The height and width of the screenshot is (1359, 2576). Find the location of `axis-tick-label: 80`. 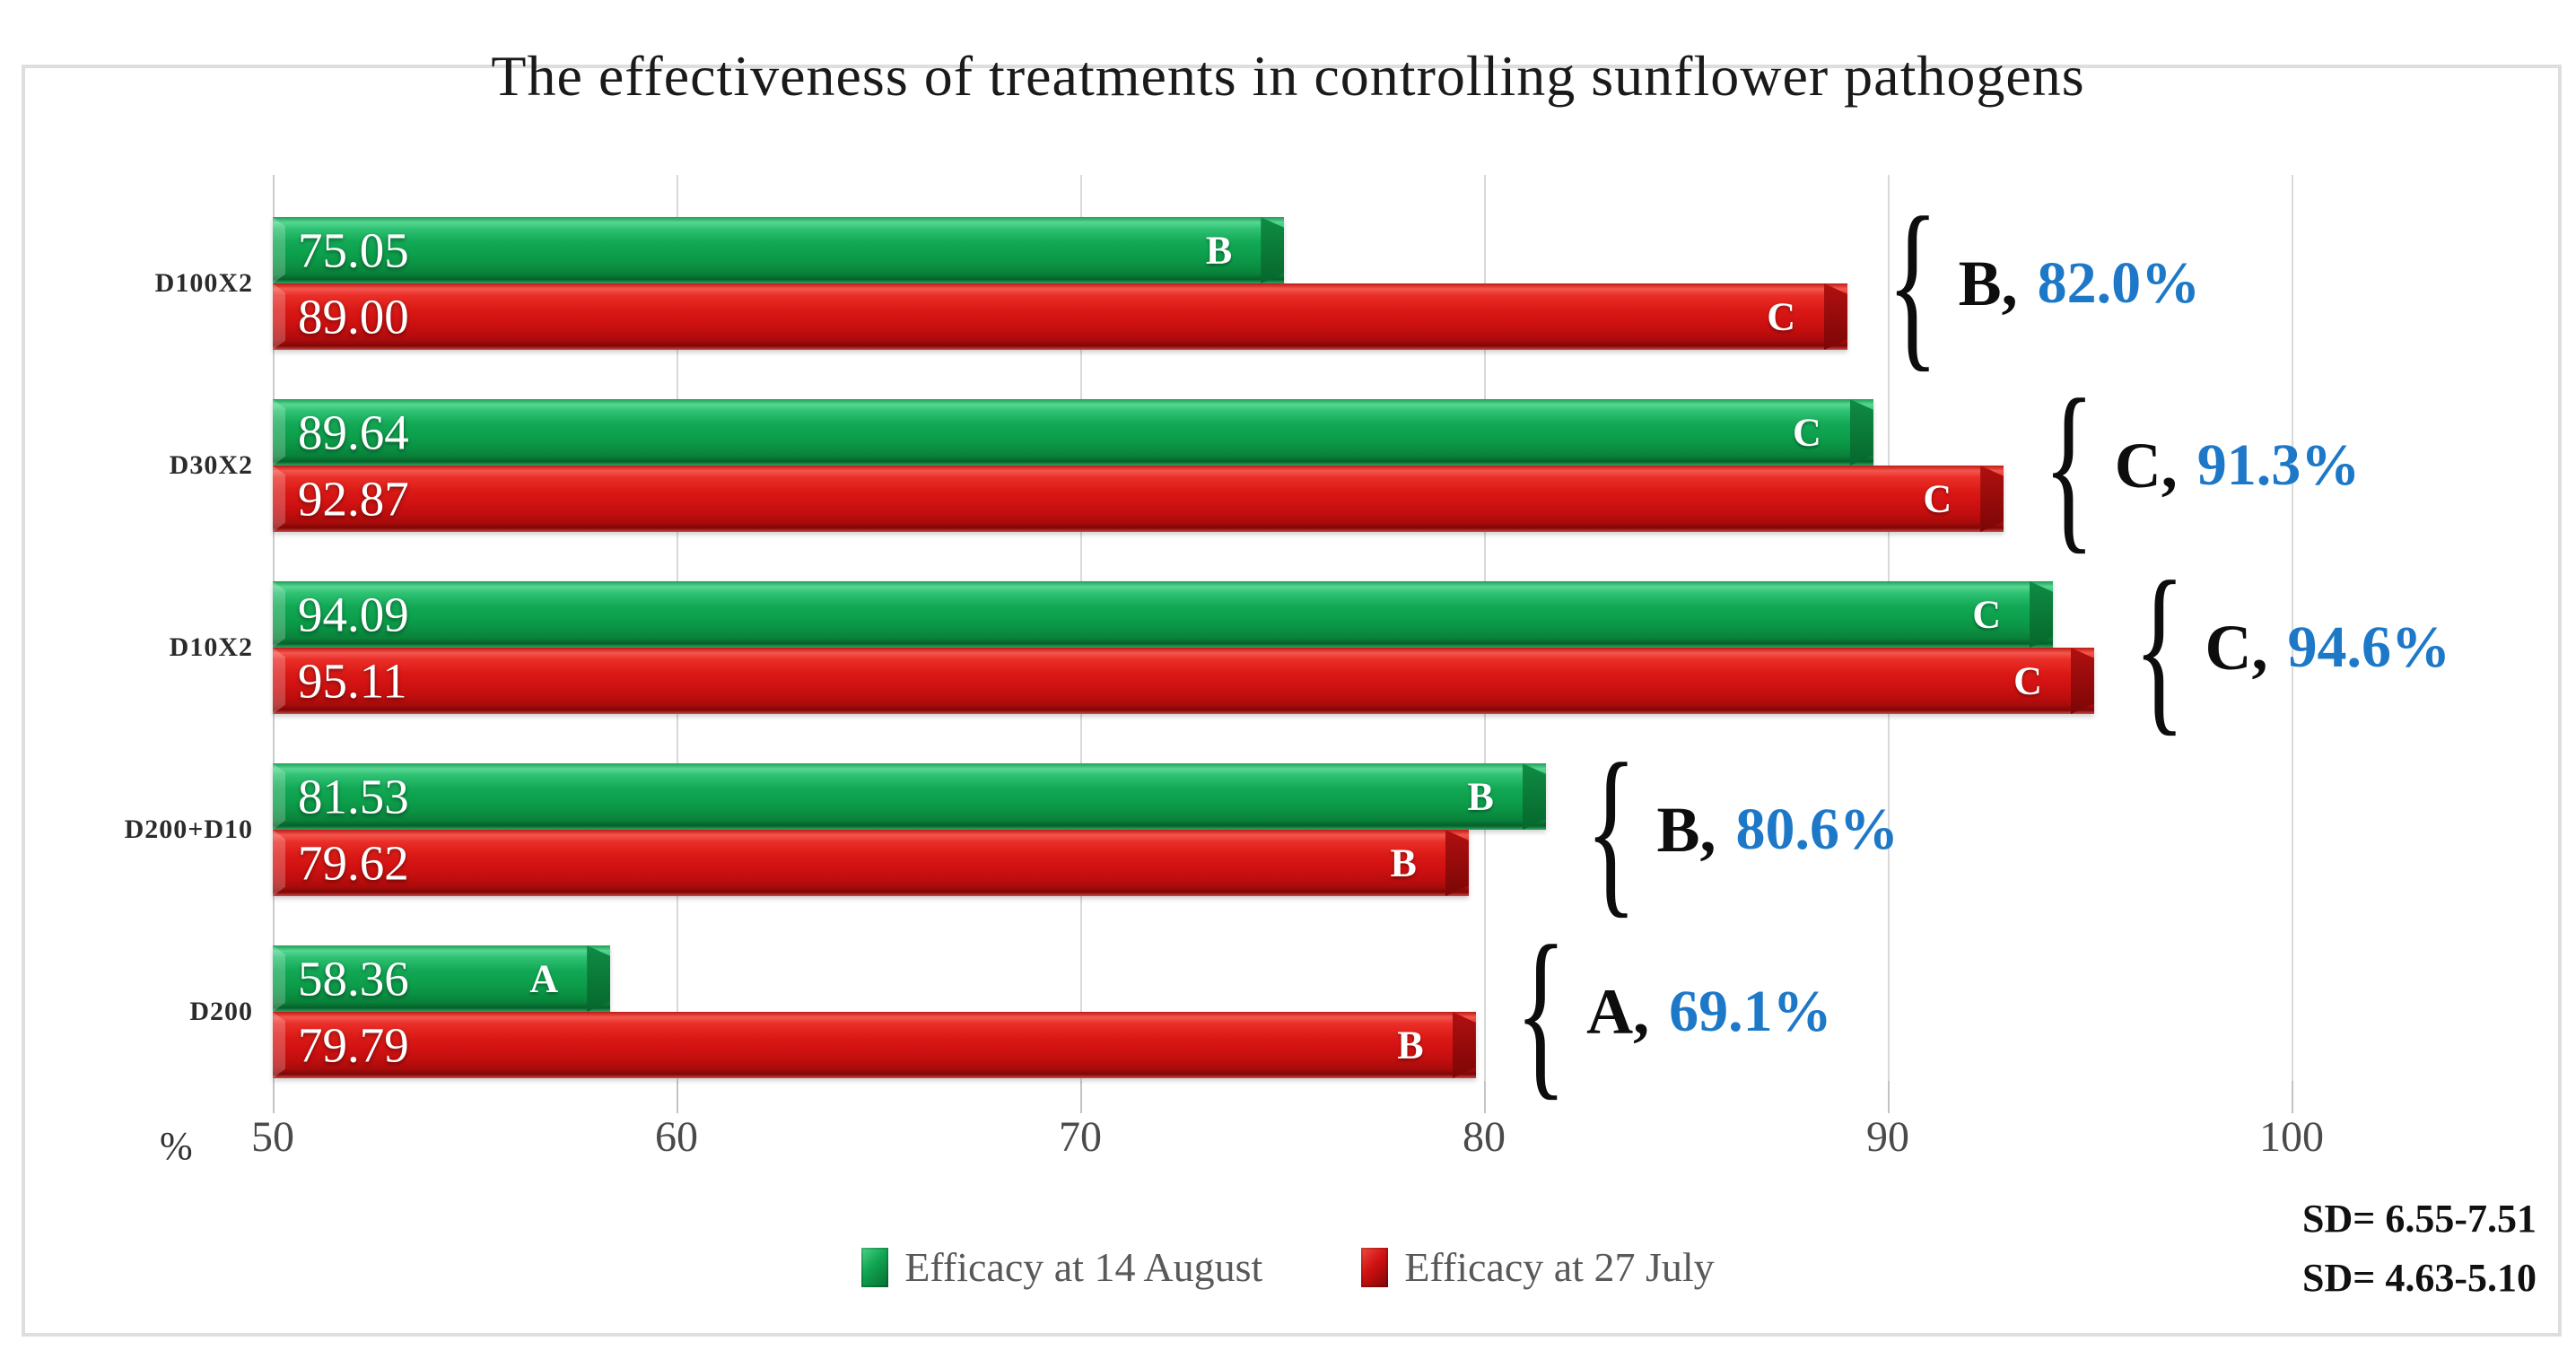

axis-tick-label: 80 is located at coordinates (1485, 1137).